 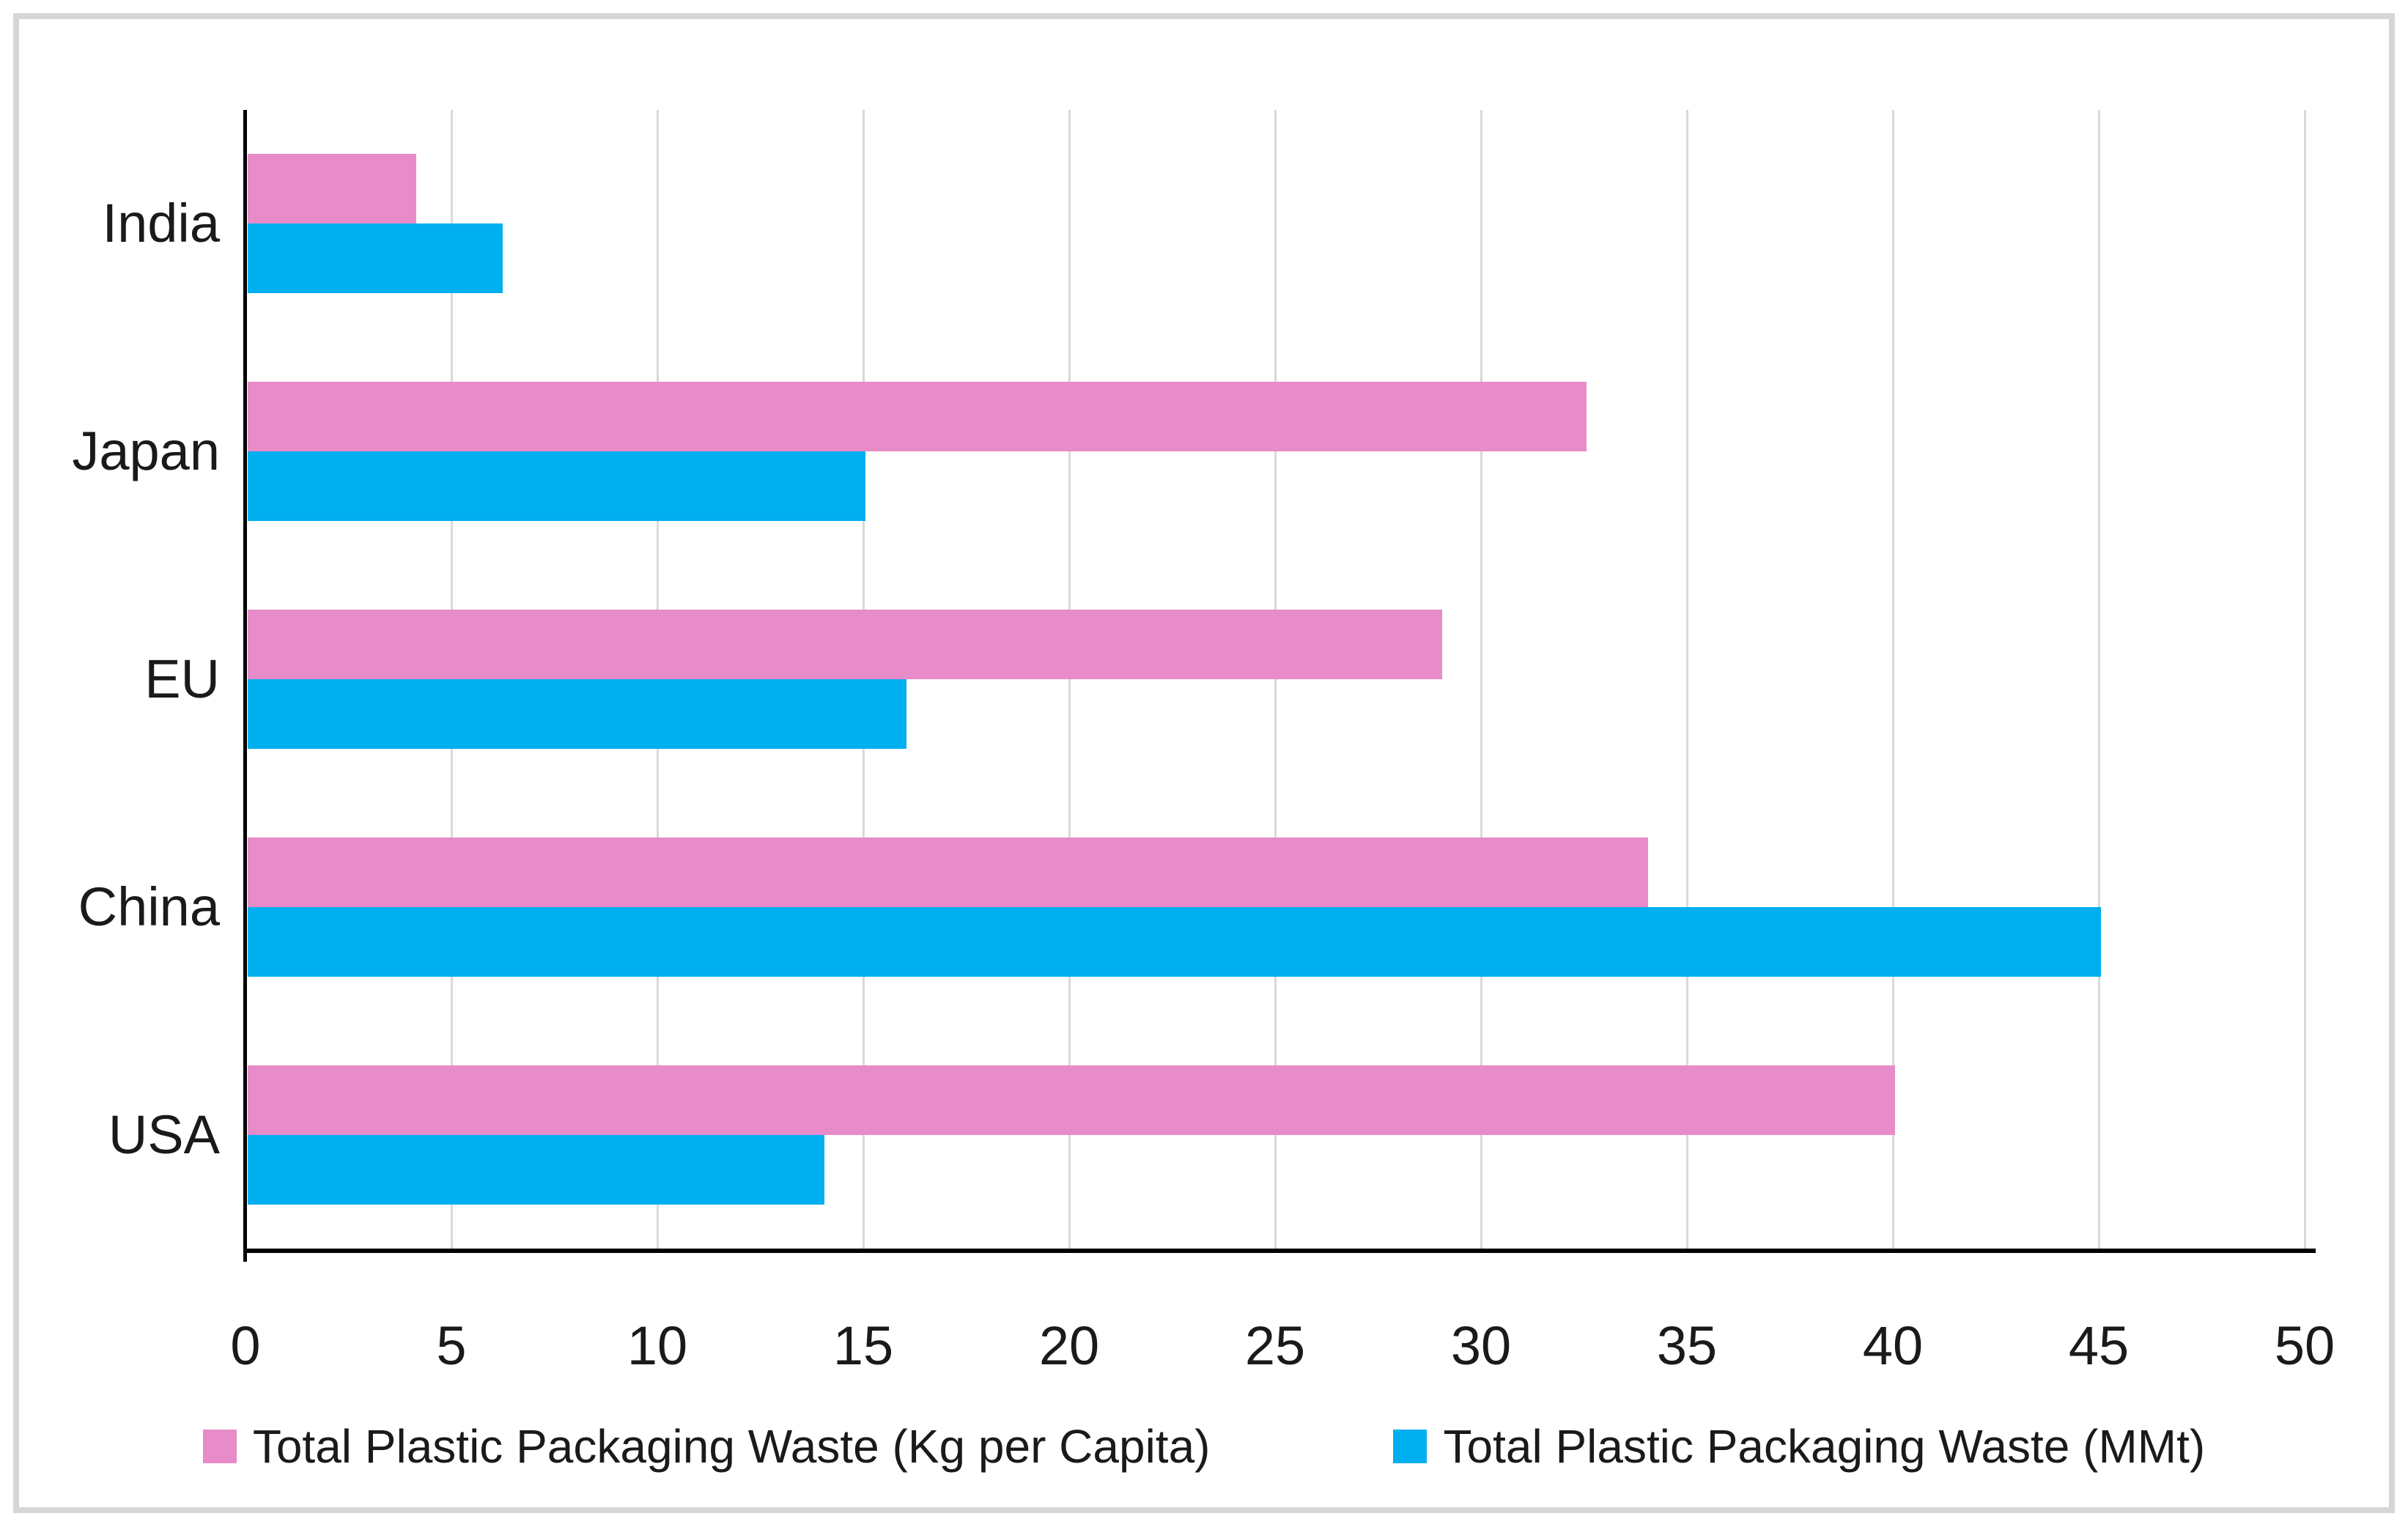 I want to click on legend-swatch-pink, so click(x=219, y=1446).